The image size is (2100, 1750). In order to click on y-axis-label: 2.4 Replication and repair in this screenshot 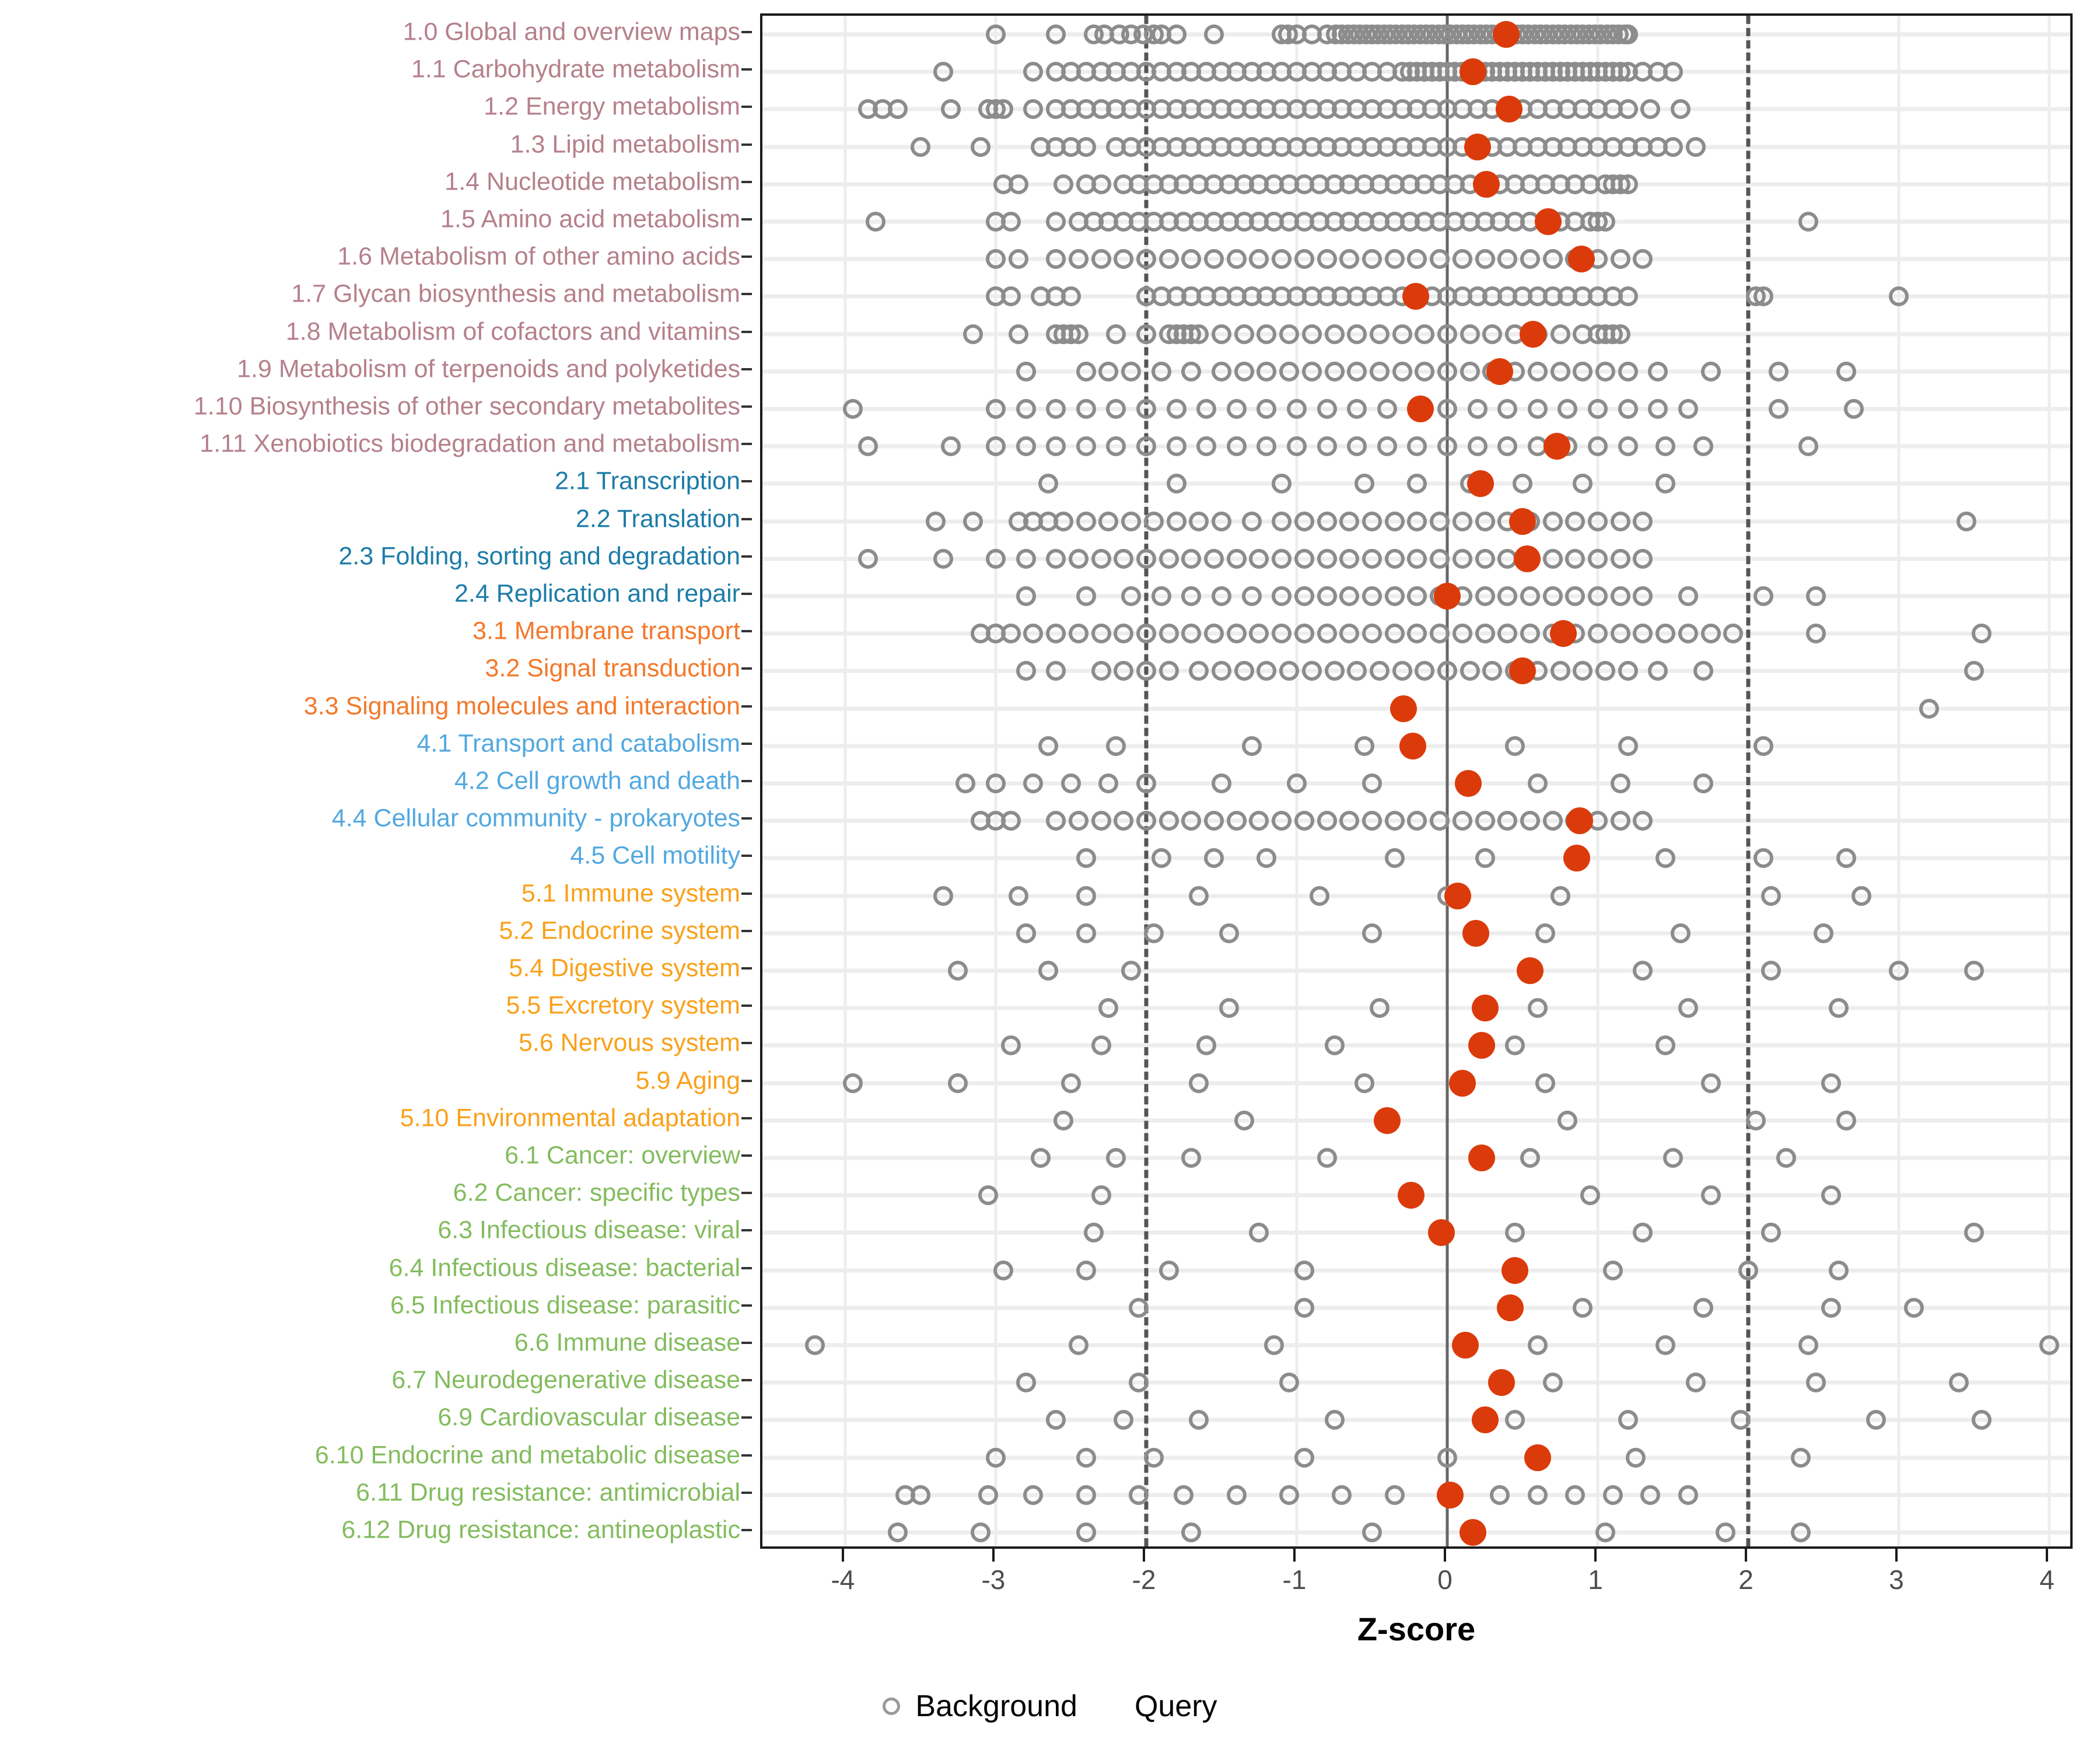, I will do `click(597, 593)`.